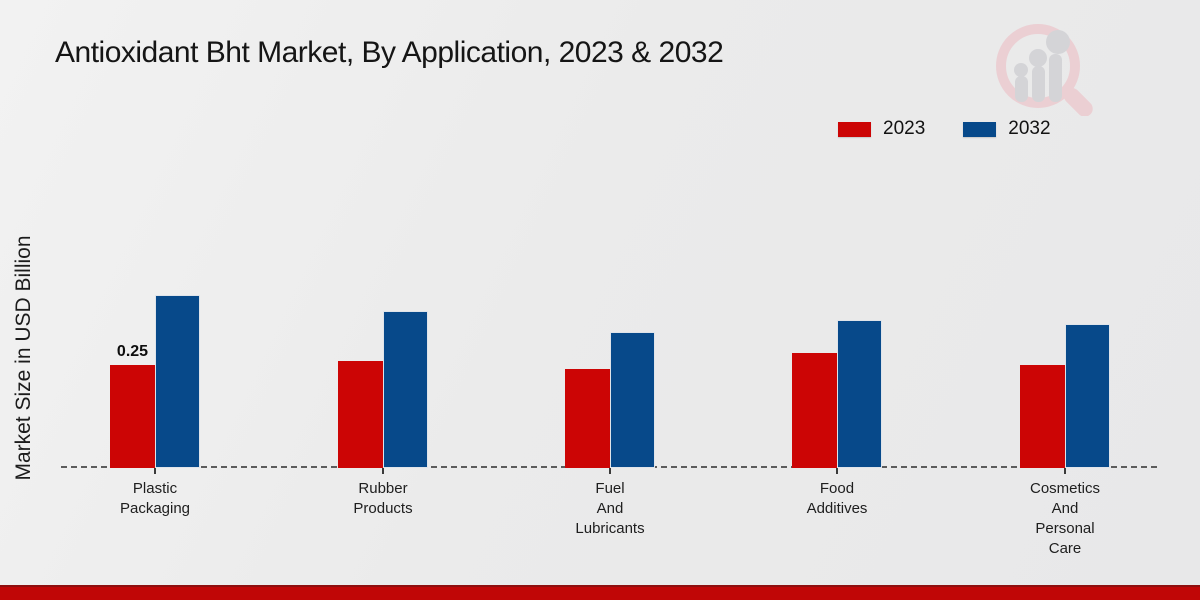 The image size is (1200, 600). What do you see at coordinates (383, 498) in the screenshot?
I see `x-category-label-rubber: Rubber Products` at bounding box center [383, 498].